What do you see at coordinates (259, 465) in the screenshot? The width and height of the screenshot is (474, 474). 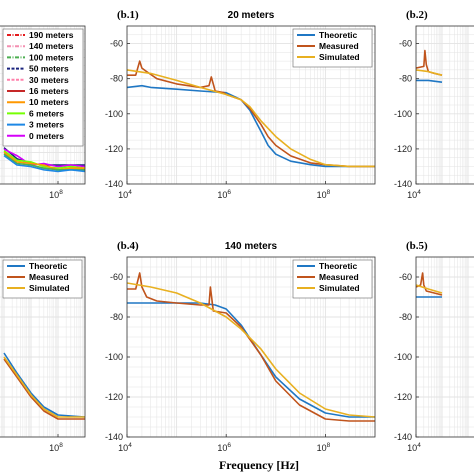 I see `figure-x-axis-label: Frequency [Hz]` at bounding box center [259, 465].